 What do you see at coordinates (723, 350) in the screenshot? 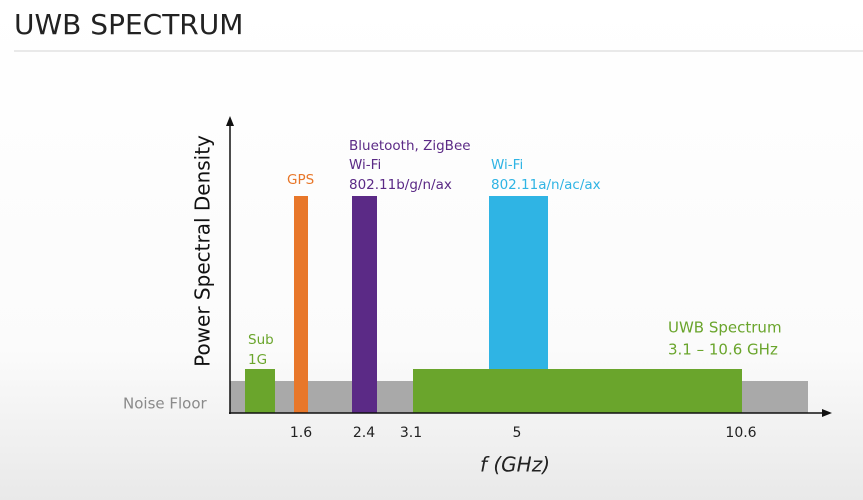
I see `band-label: 3.1 – 10.6 GHz` at bounding box center [723, 350].